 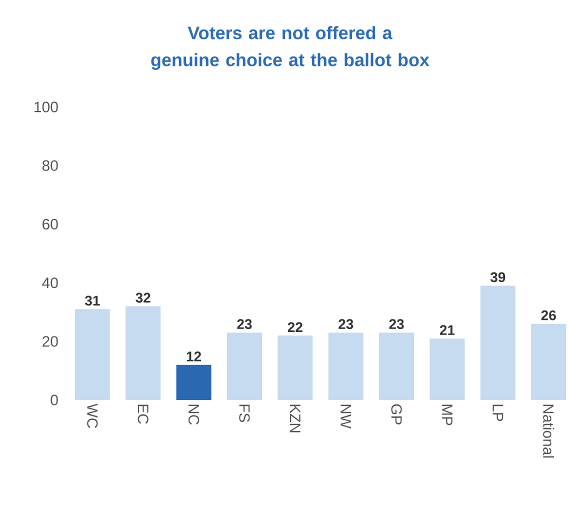 I want to click on x-tick-label: NC, so click(x=194, y=414).